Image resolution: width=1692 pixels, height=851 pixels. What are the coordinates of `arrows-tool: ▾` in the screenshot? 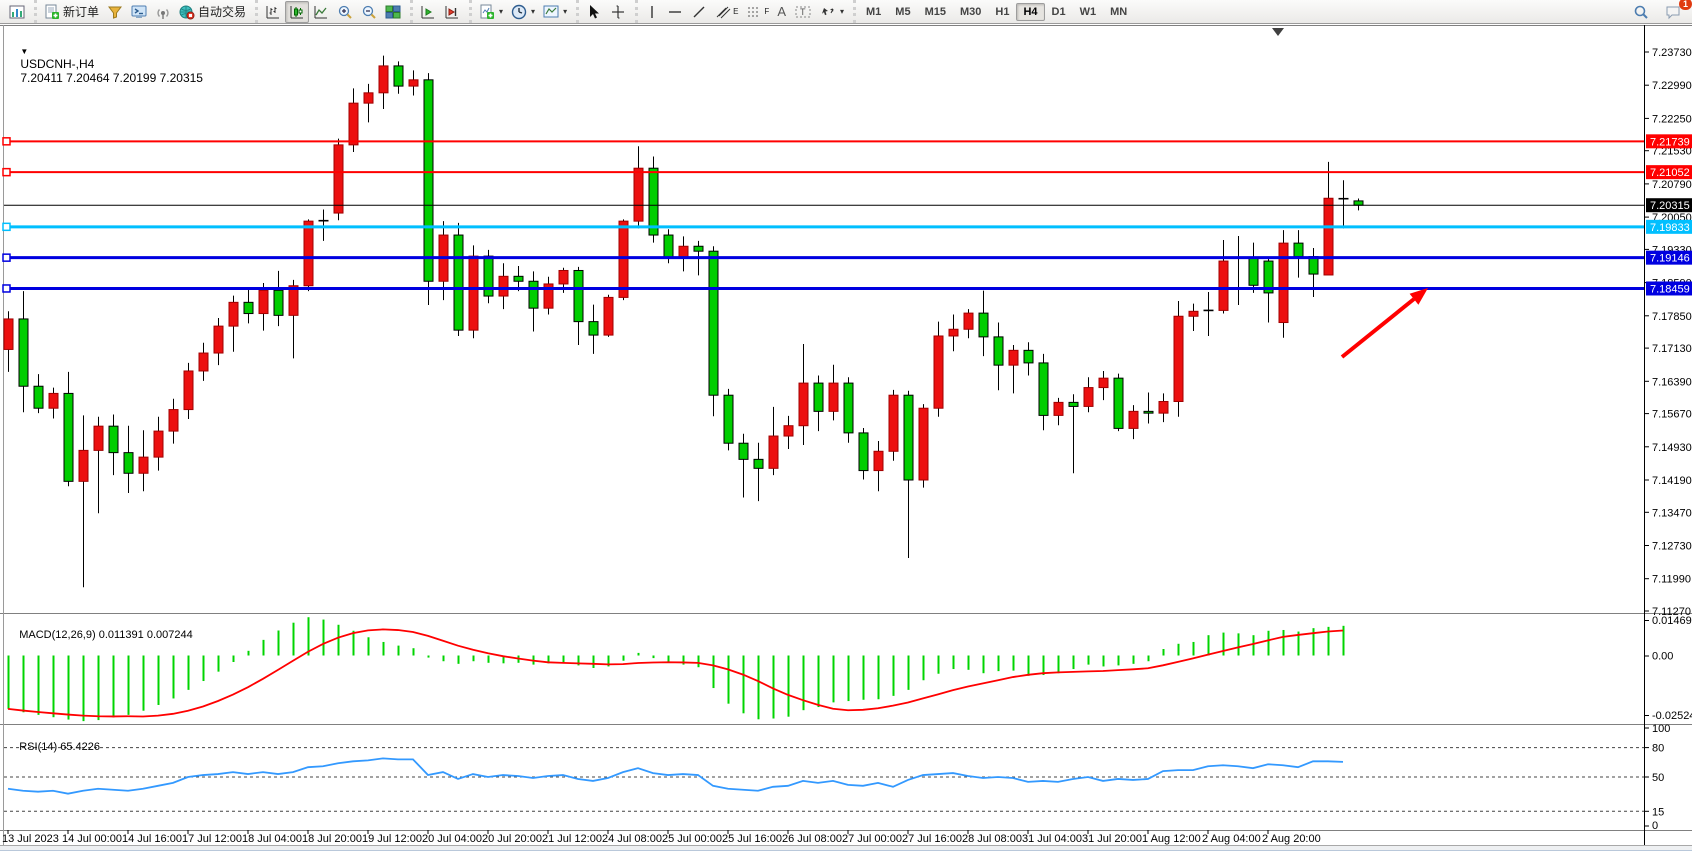 It's located at (832, 12).